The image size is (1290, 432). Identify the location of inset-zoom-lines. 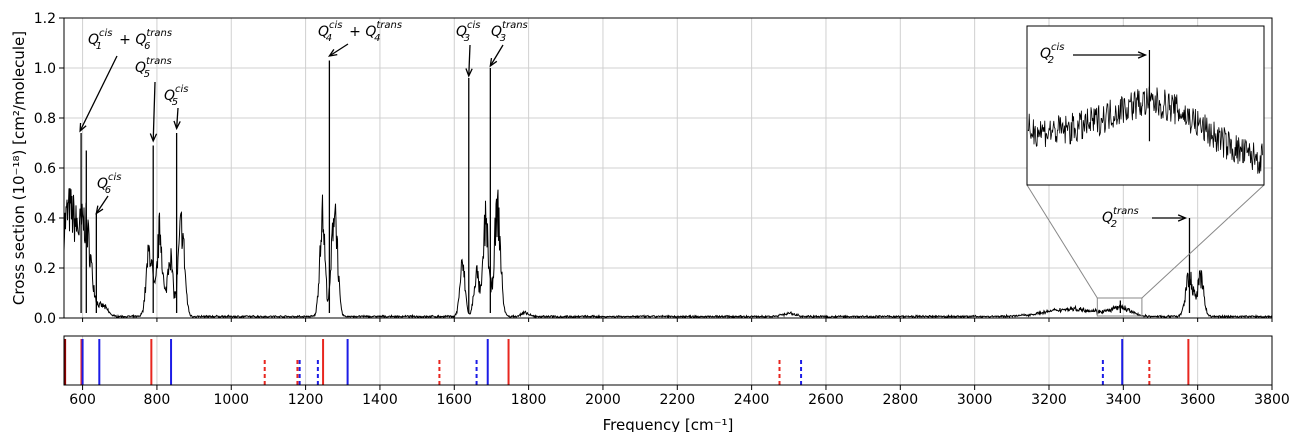
(1145, 241).